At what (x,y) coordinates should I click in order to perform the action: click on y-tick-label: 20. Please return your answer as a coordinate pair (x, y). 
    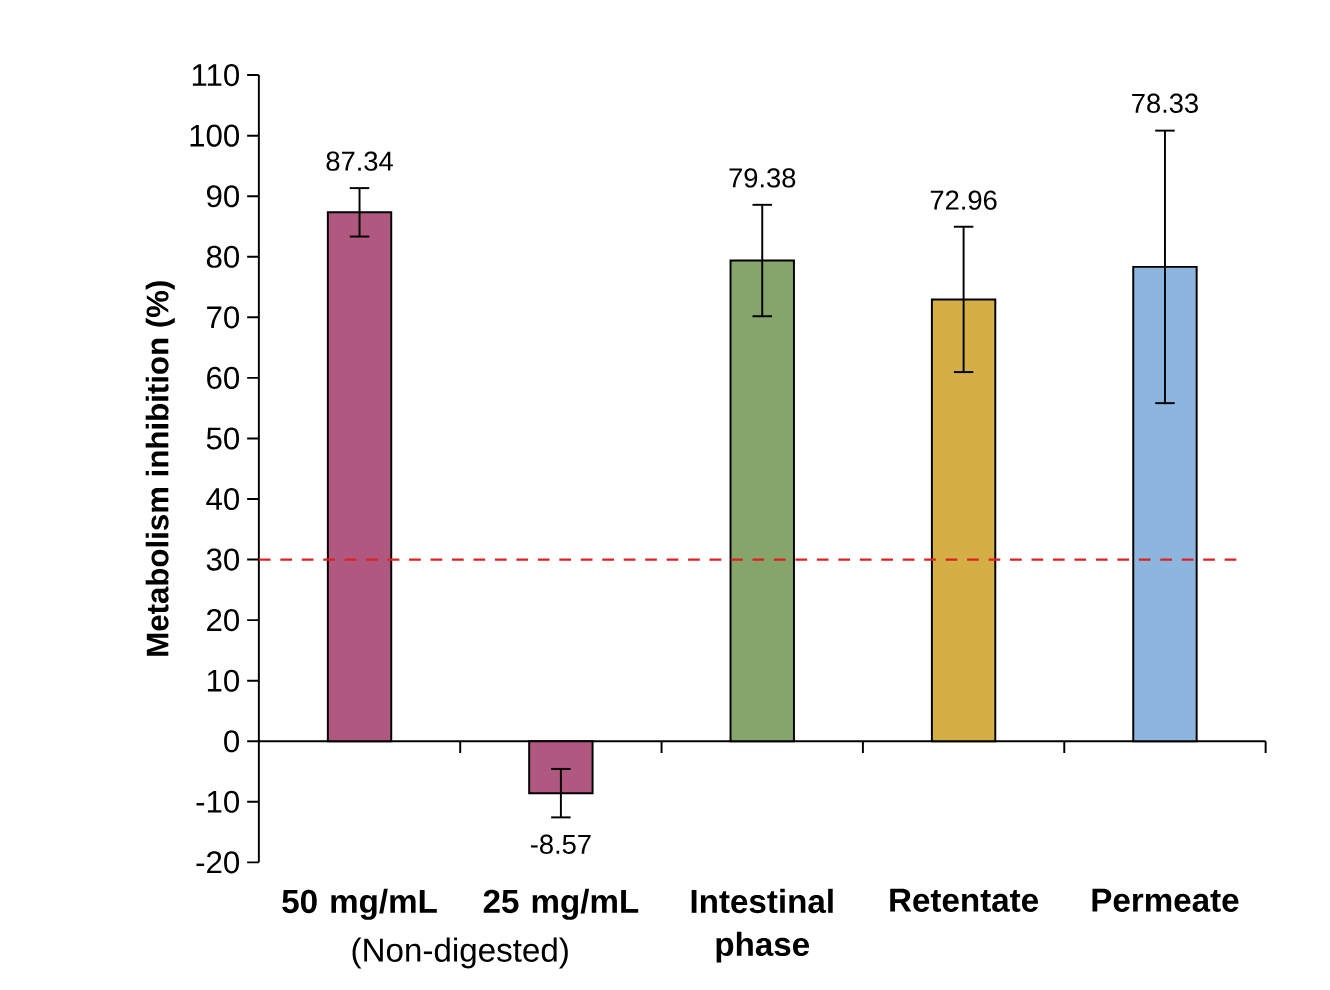
    Looking at the image, I should click on (223, 620).